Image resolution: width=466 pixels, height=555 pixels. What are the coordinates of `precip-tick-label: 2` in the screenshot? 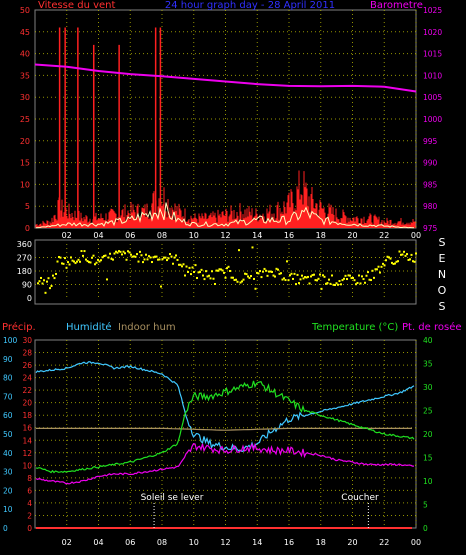 It's located at (29, 515).